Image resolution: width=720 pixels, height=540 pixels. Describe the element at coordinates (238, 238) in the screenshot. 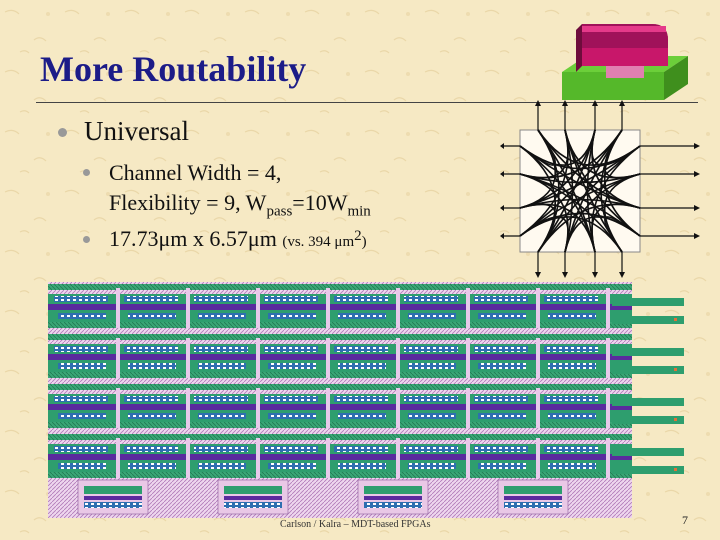

I see `area-text: 17.73μm x 6.57μm (vs. 394 μm2)` at that location.